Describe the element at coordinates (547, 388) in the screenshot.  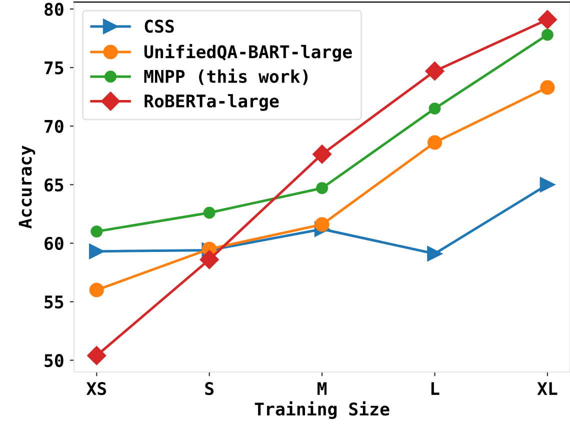
I see `x-tick-label: XL` at that location.